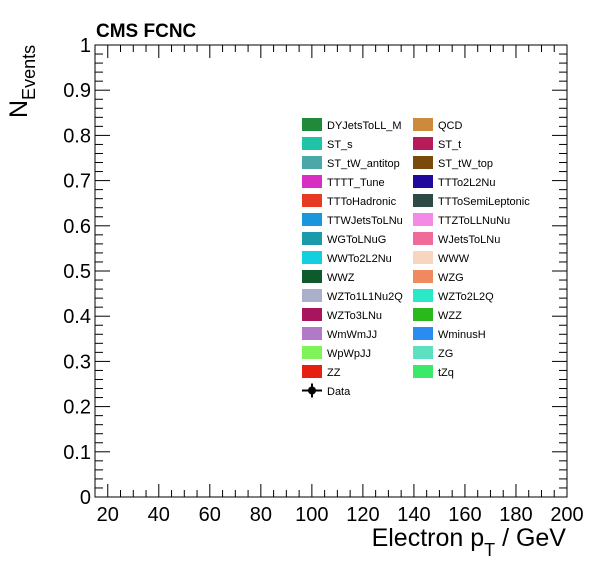 The height and width of the screenshot is (572, 596). Describe the element at coordinates (312, 181) in the screenshot. I see `legend-swatch-TTTT_Tune` at that location.